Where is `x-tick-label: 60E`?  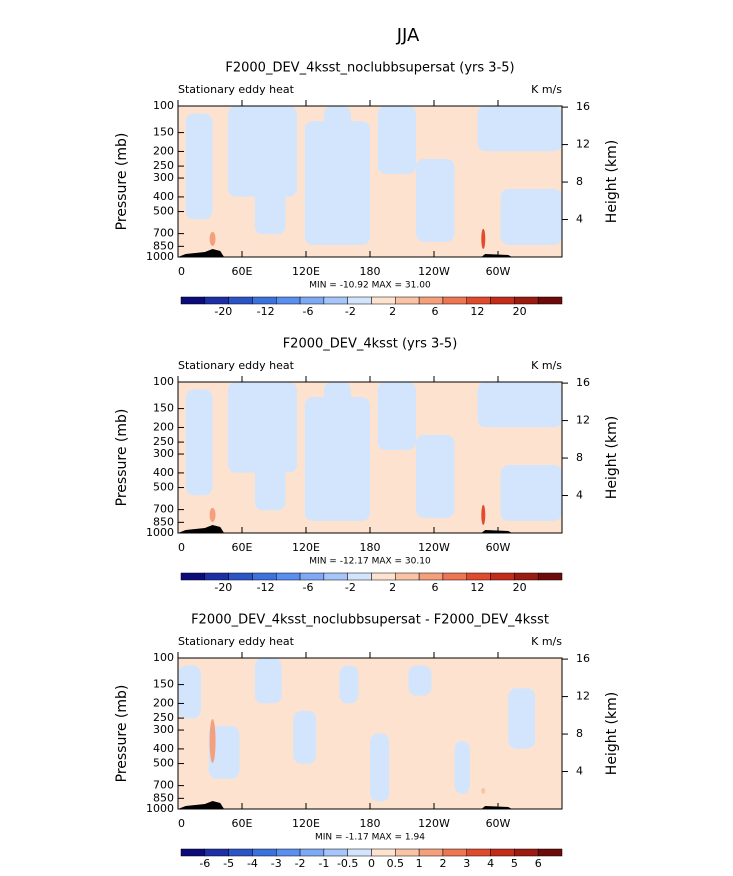
x-tick-label: 60E is located at coordinates (242, 271).